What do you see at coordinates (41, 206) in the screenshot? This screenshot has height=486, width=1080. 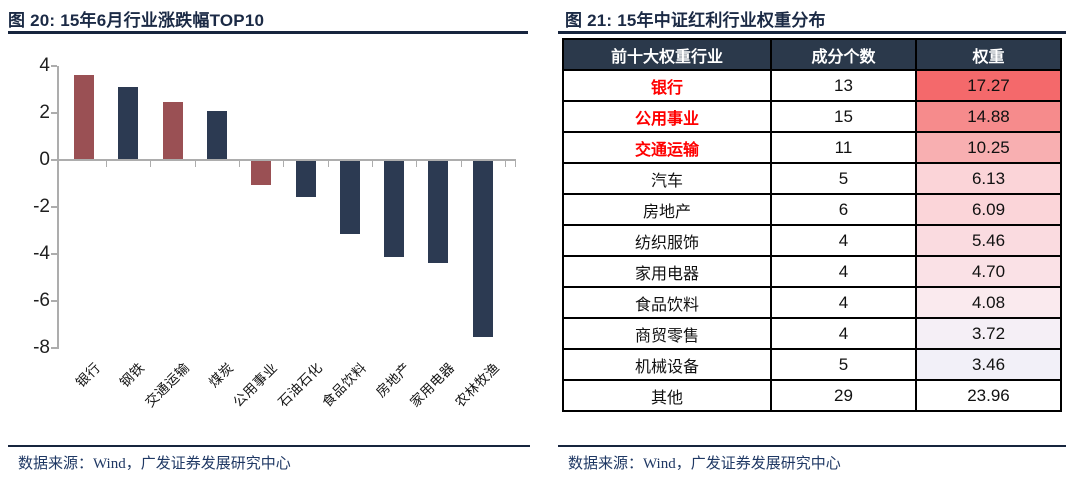 I see `y-axis-tick-label: -2` at bounding box center [41, 206].